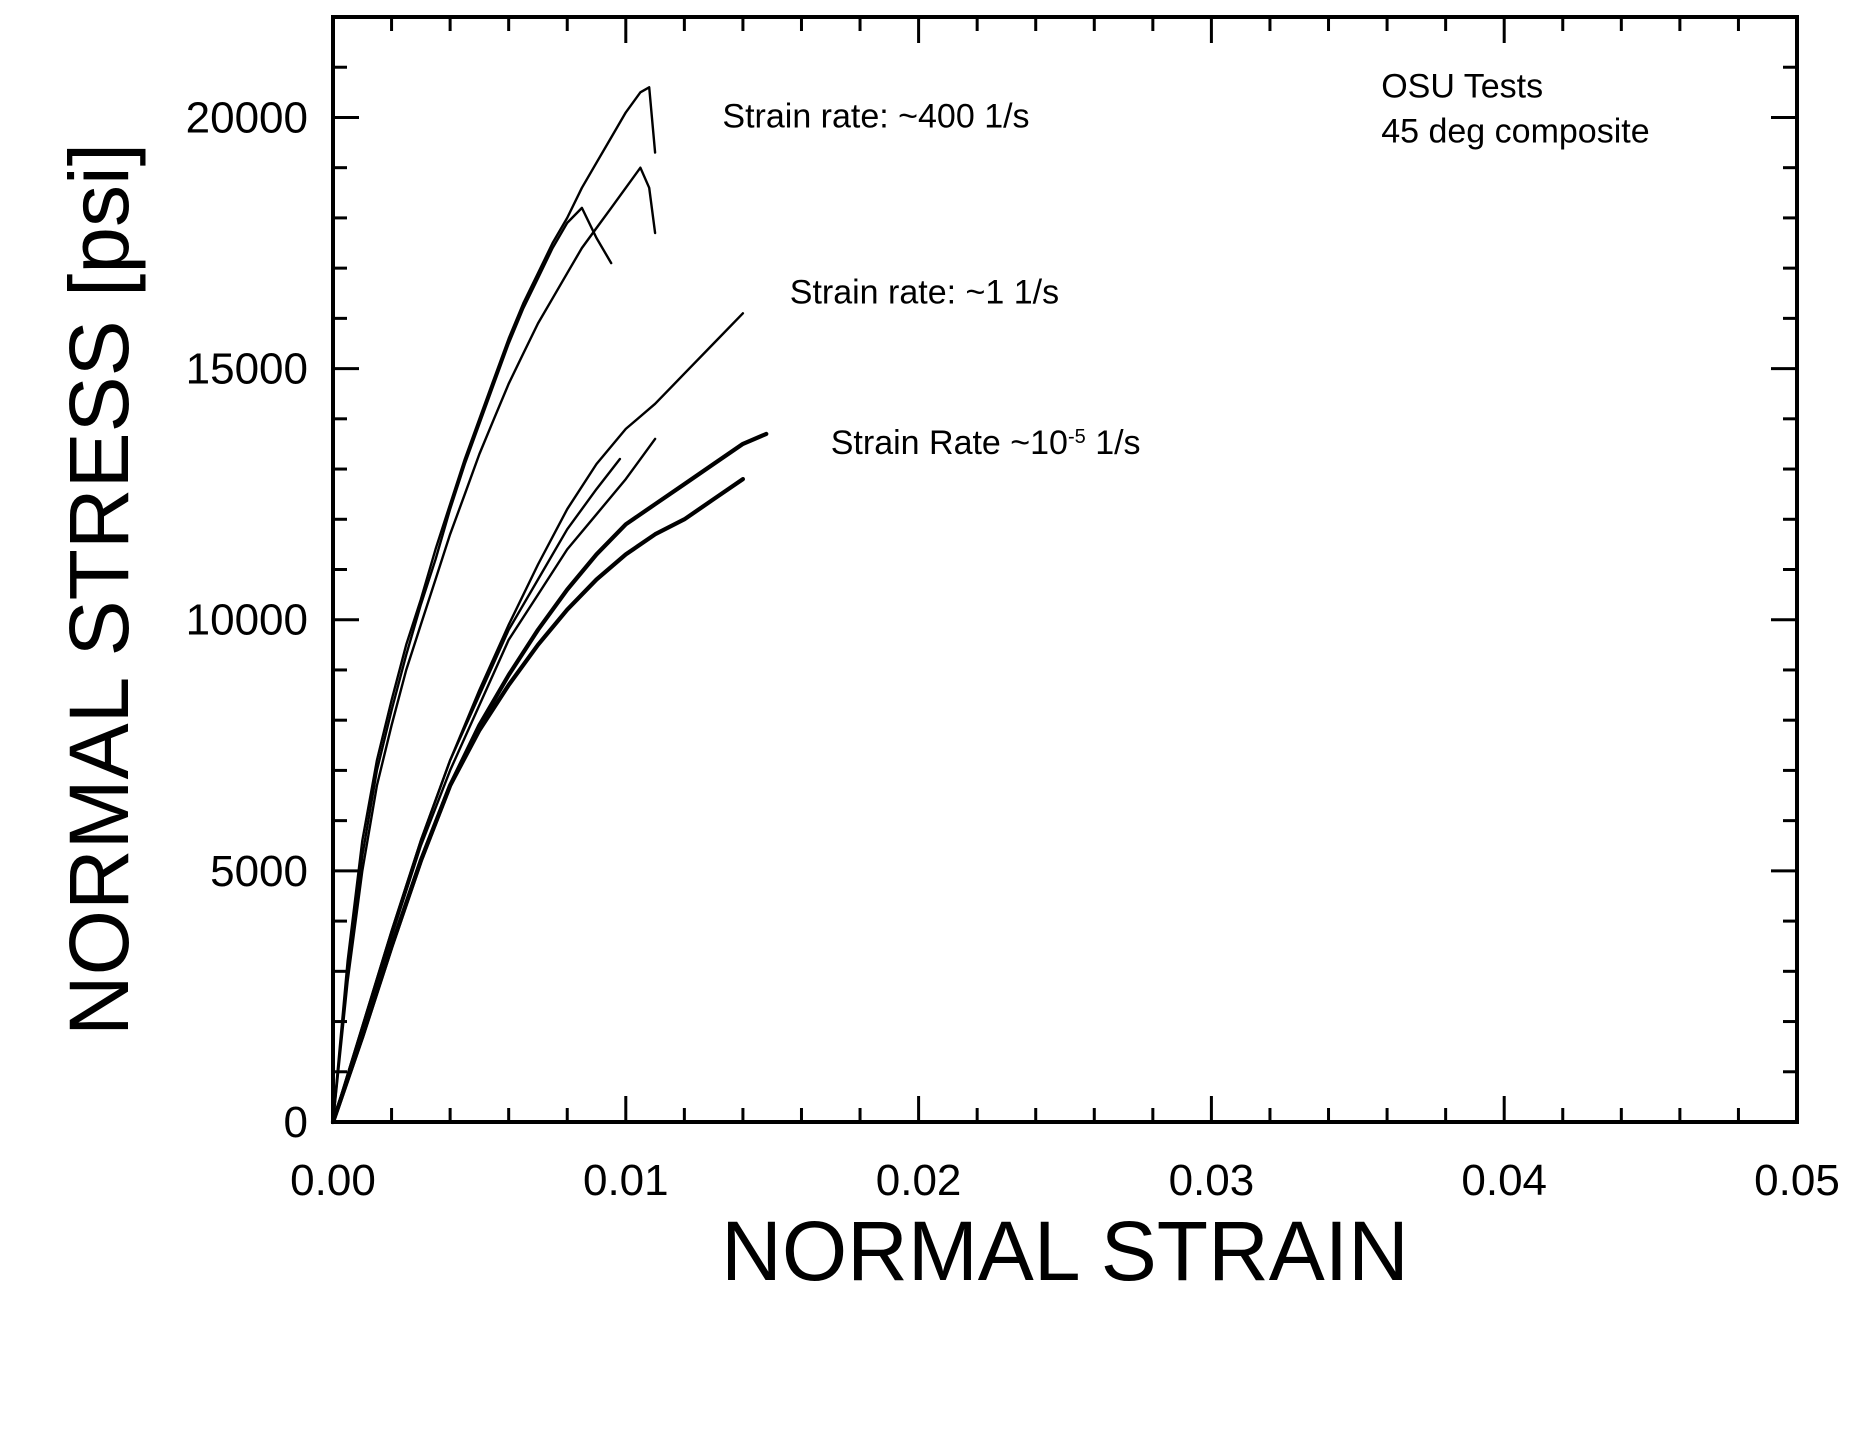 This screenshot has height=1453, width=1864. I want to click on annotation: Strain Rate ~10-5 1/s, so click(986, 443).